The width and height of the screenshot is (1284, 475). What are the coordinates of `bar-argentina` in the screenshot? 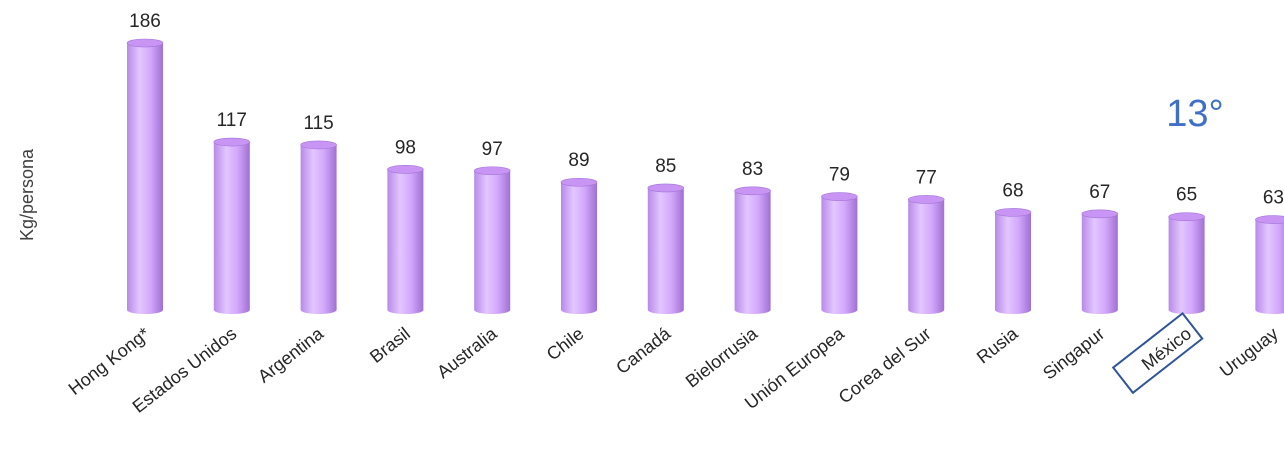 It's located at (318, 227).